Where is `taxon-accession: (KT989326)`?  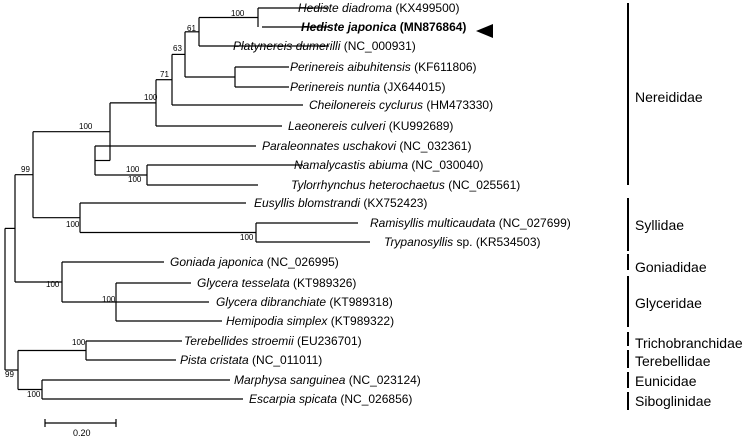 taxon-accession: (KT989326) is located at coordinates (323, 283).